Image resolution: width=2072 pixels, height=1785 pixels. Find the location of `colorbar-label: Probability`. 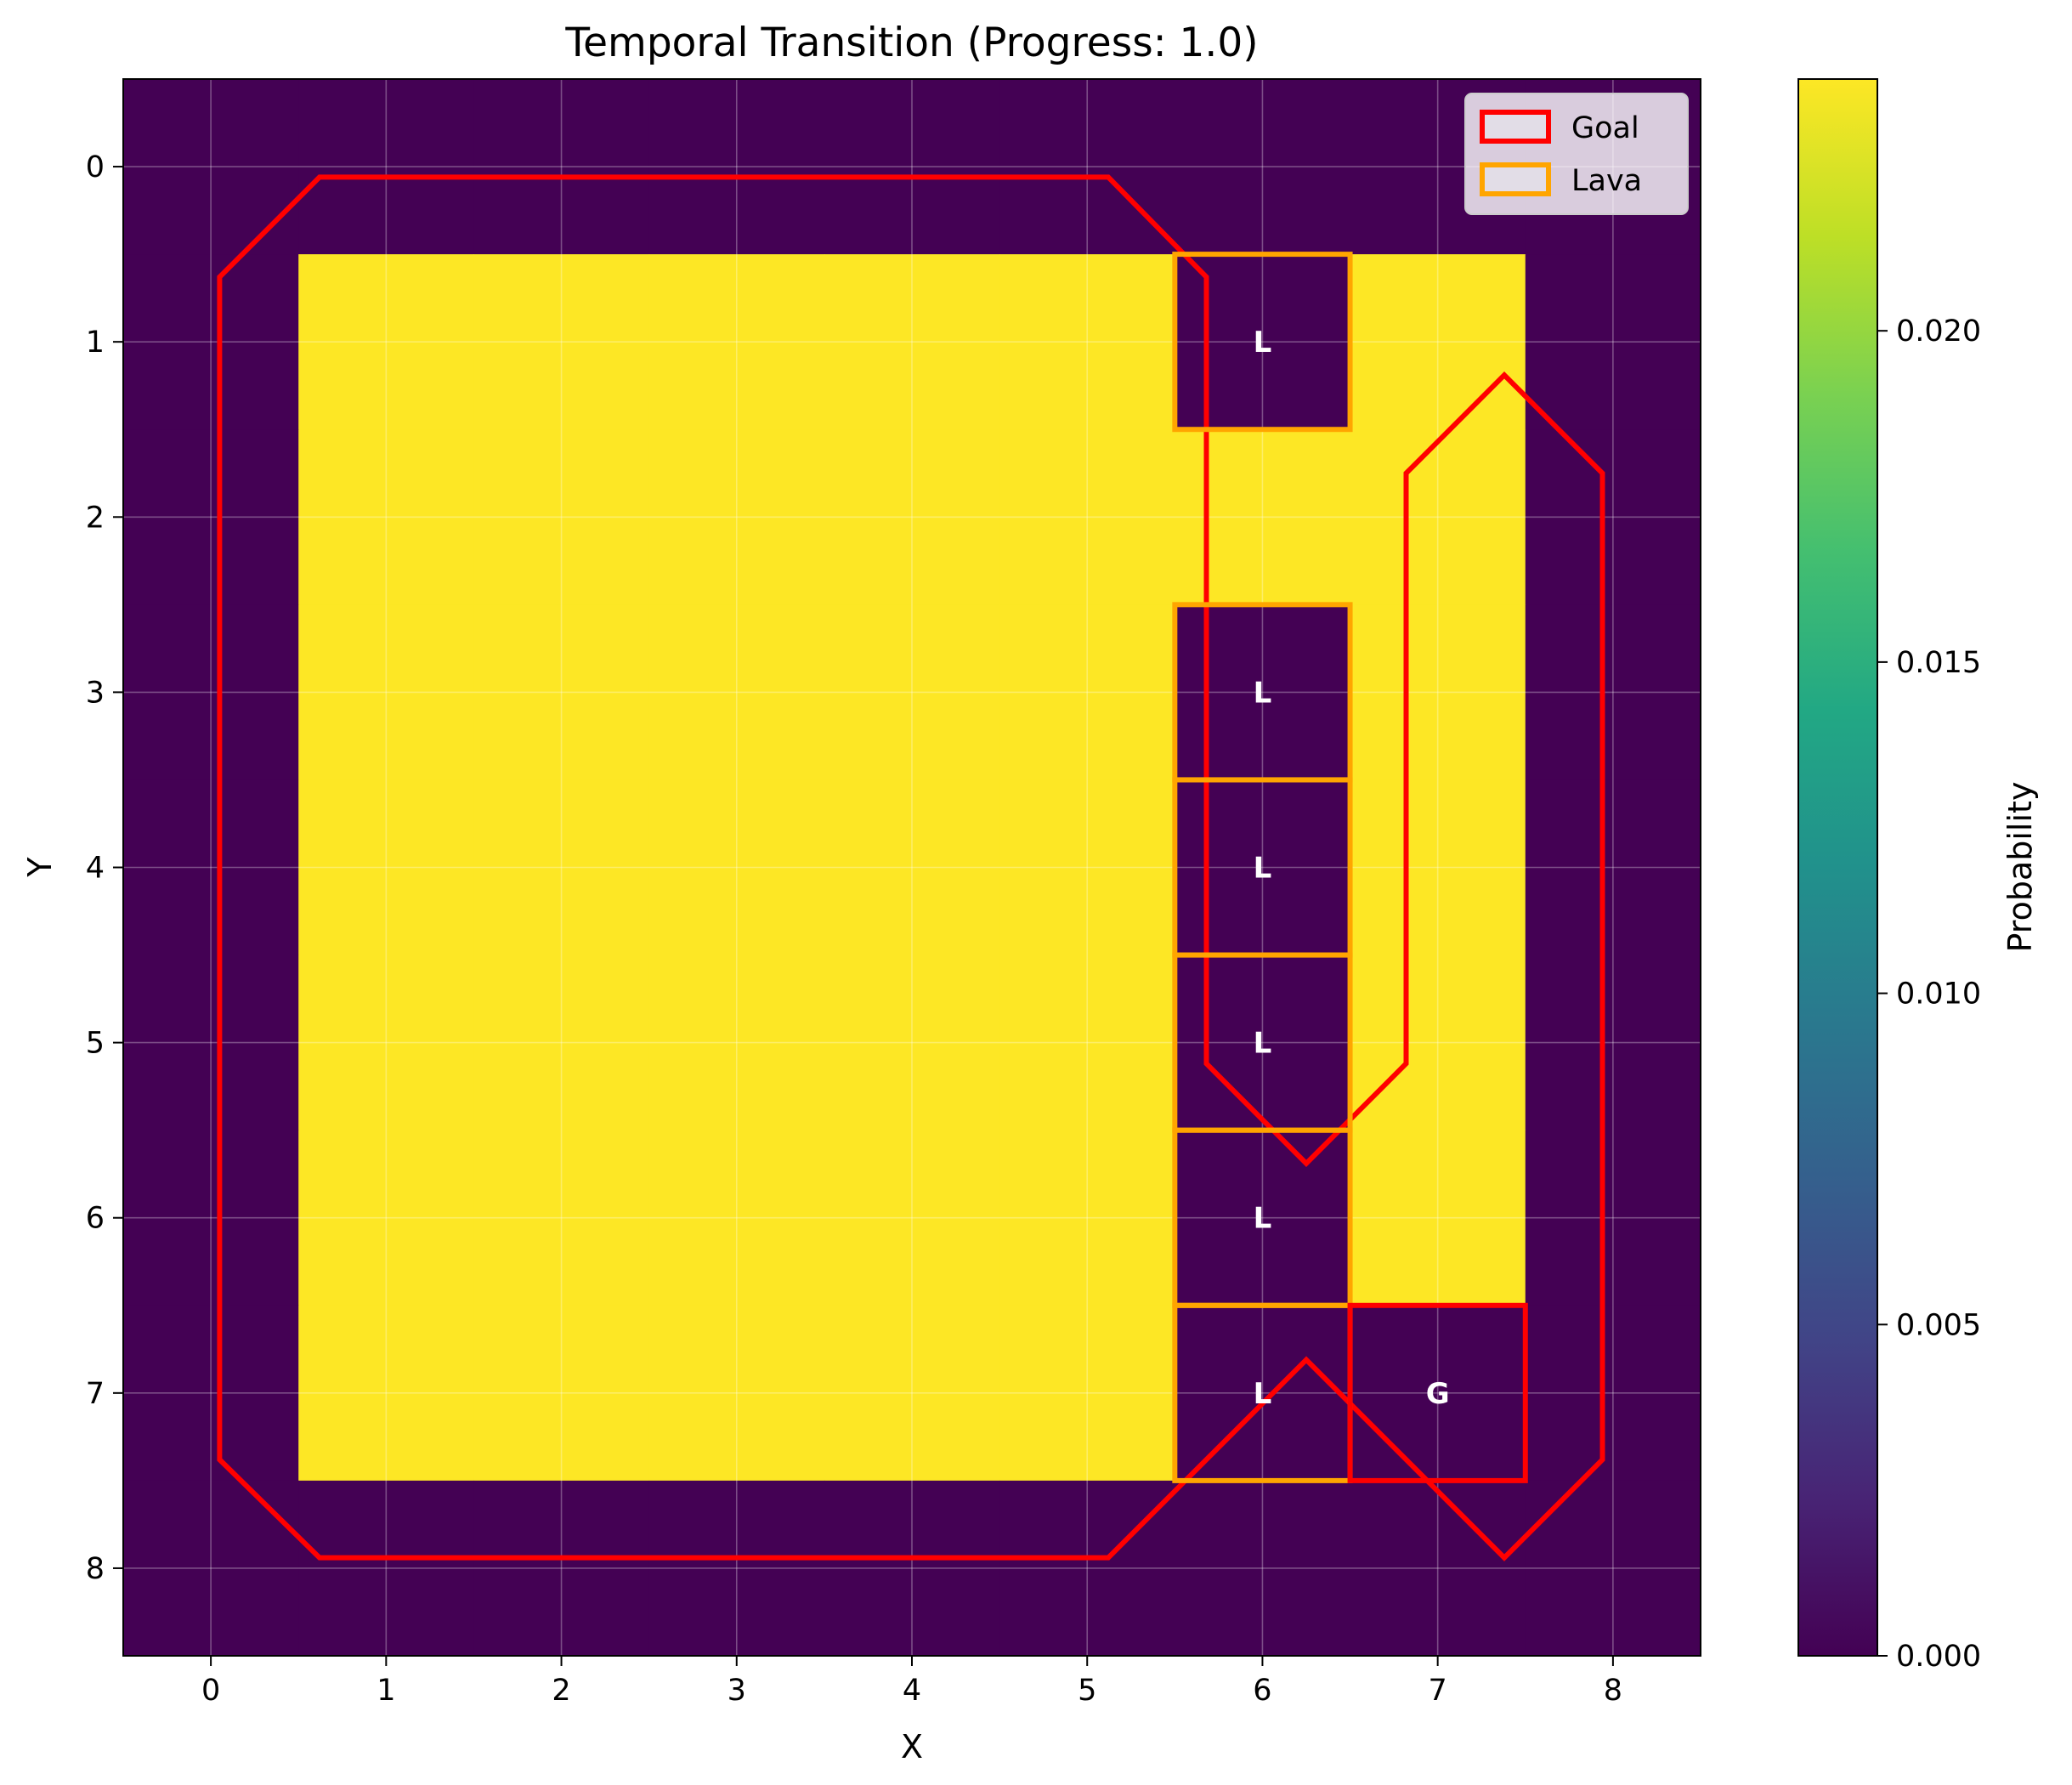

colorbar-label: Probability is located at coordinates (2020, 867).